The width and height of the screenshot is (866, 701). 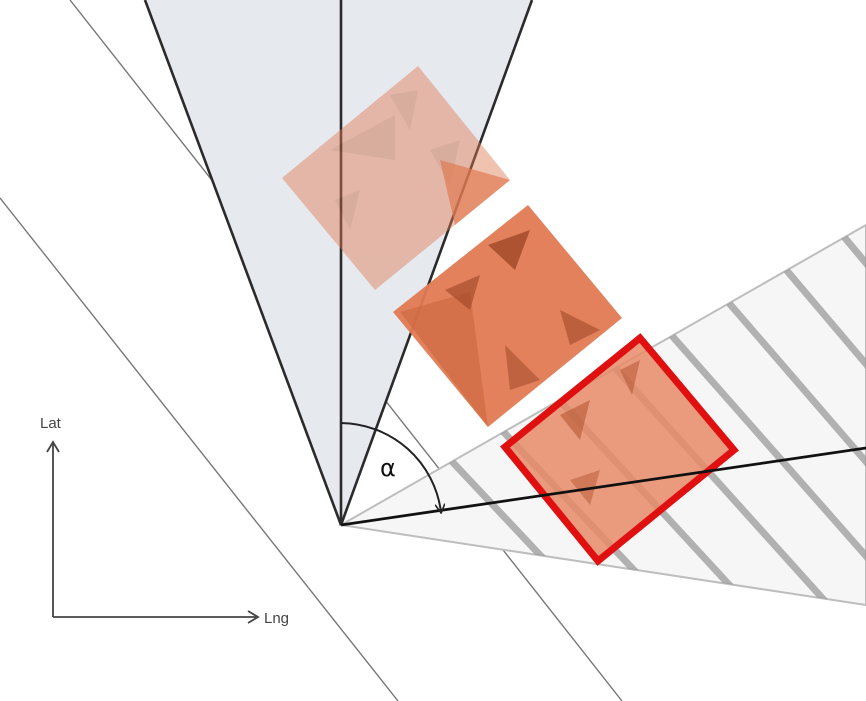 What do you see at coordinates (164, 521) in the screenshot?
I see `coordinate-axes: Lat Lng` at bounding box center [164, 521].